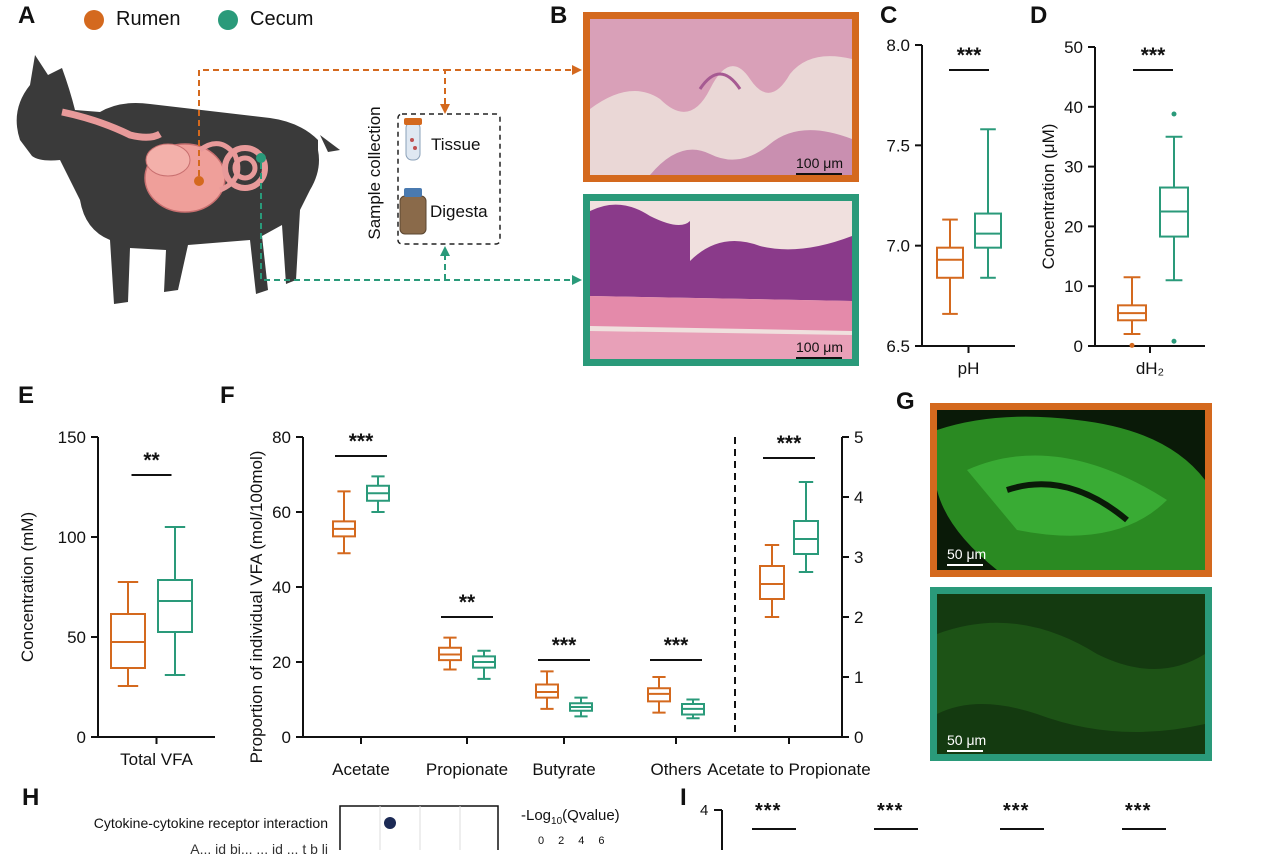 The width and height of the screenshot is (1280, 857). What do you see at coordinates (361, 769) in the screenshot?
I see `x-category-label-0: Acetate` at bounding box center [361, 769].